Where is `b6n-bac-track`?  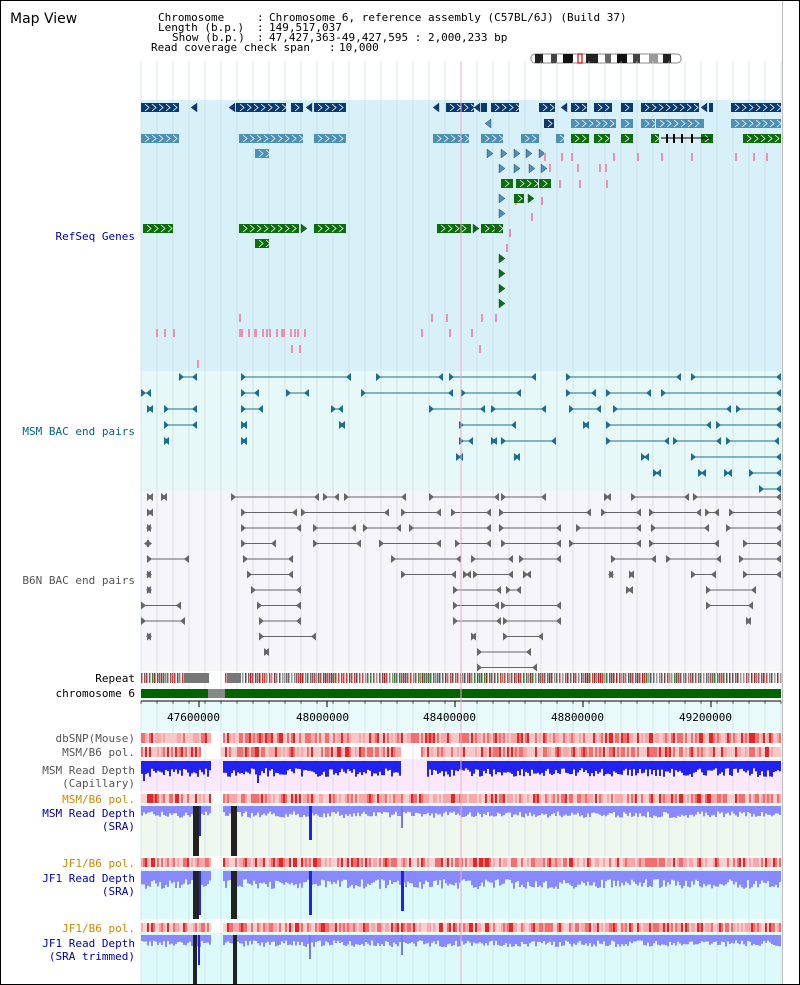 b6n-bac-track is located at coordinates (461, 582).